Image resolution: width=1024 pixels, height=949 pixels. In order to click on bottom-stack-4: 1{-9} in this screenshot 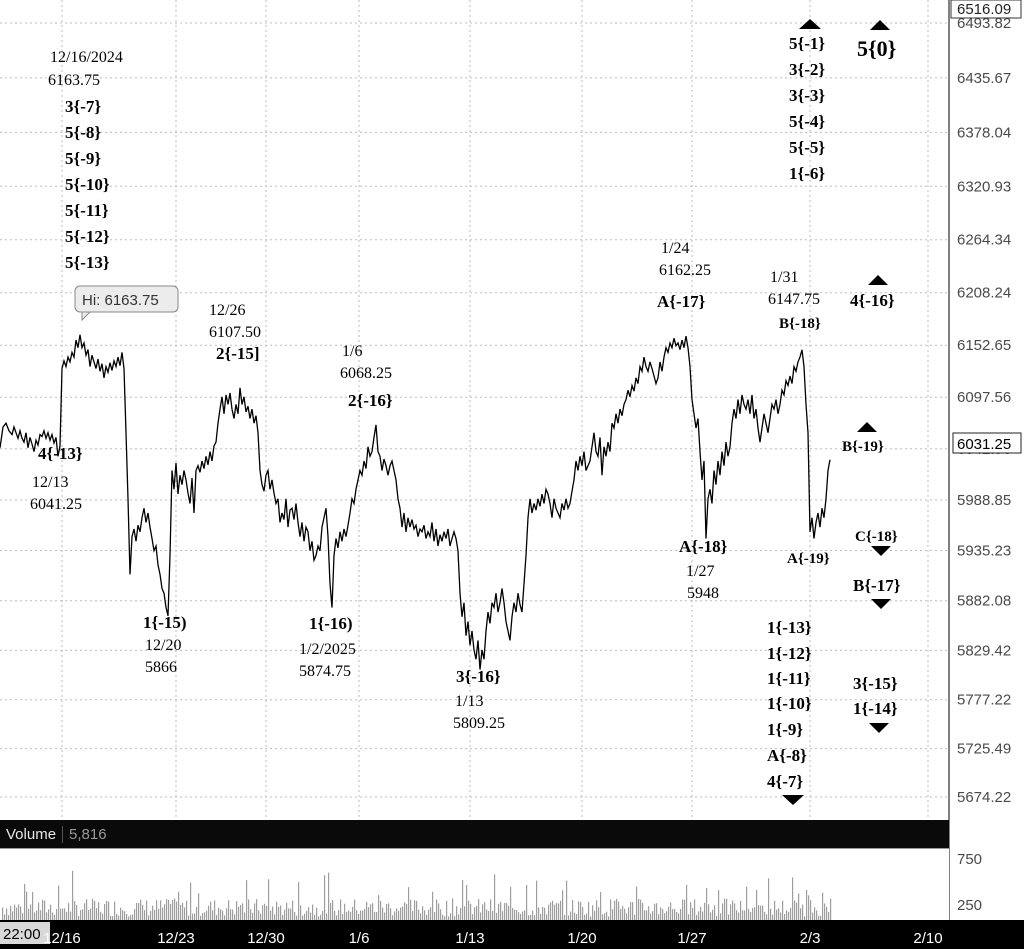, I will do `click(785, 729)`.